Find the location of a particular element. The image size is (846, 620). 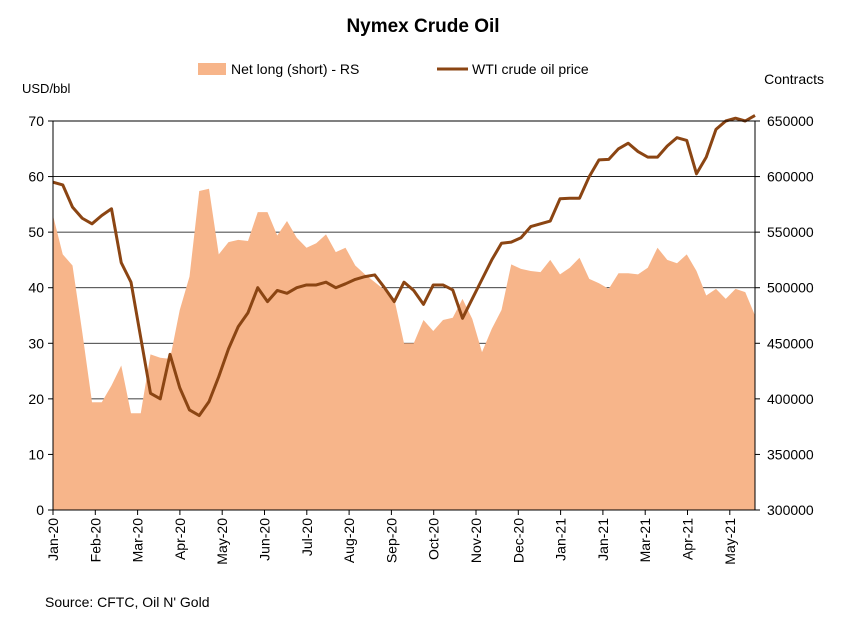

left-tick-label: 30 is located at coordinates (36, 343).